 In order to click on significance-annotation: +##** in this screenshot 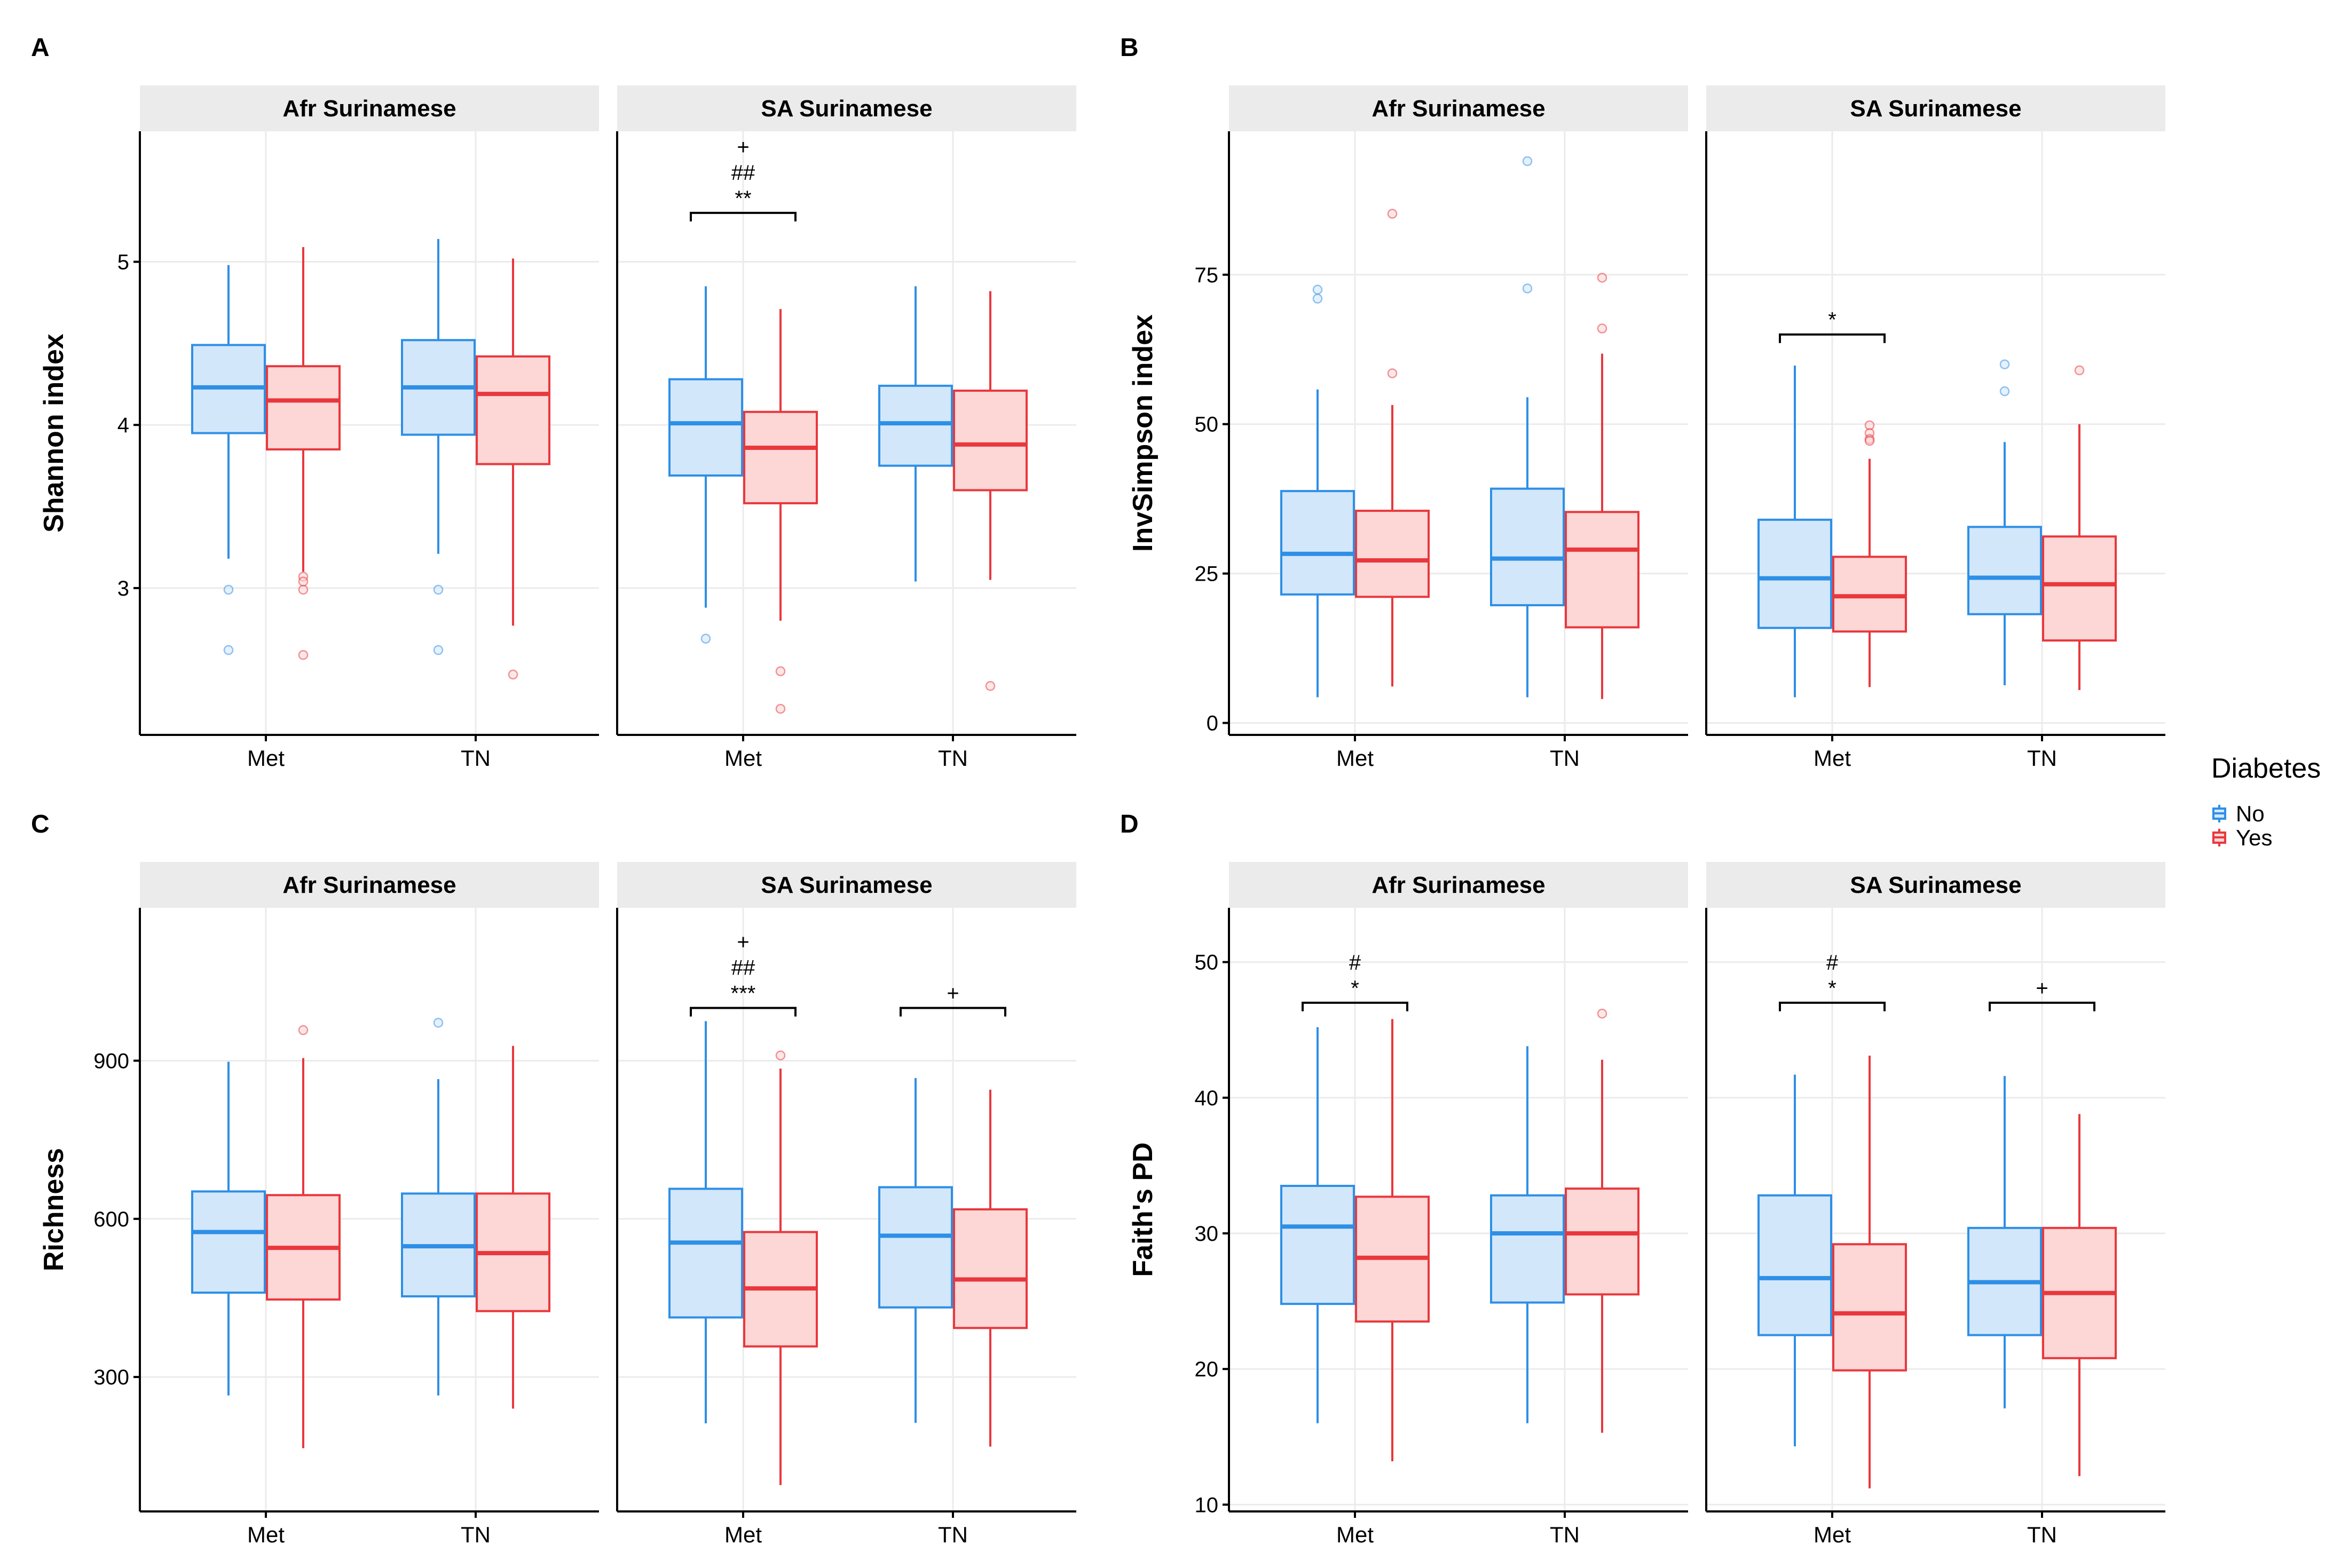, I will do `click(743, 178)`.